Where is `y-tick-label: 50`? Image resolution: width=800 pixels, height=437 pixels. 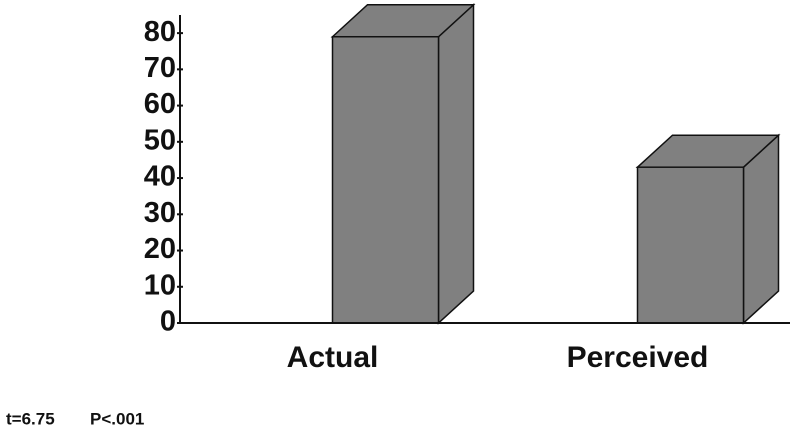
y-tick-label: 50 is located at coordinates (160, 140).